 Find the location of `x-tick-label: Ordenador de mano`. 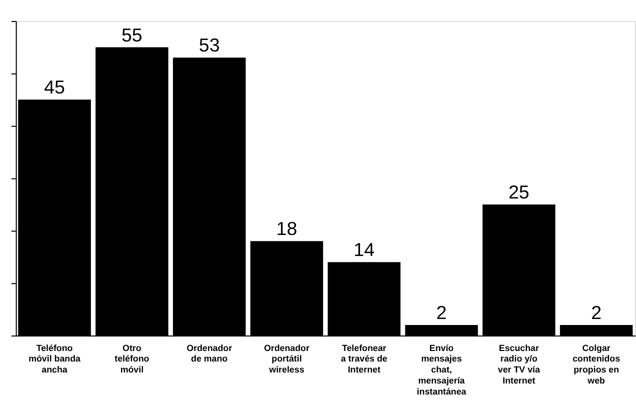

x-tick-label: Ordenador de mano is located at coordinates (209, 353).